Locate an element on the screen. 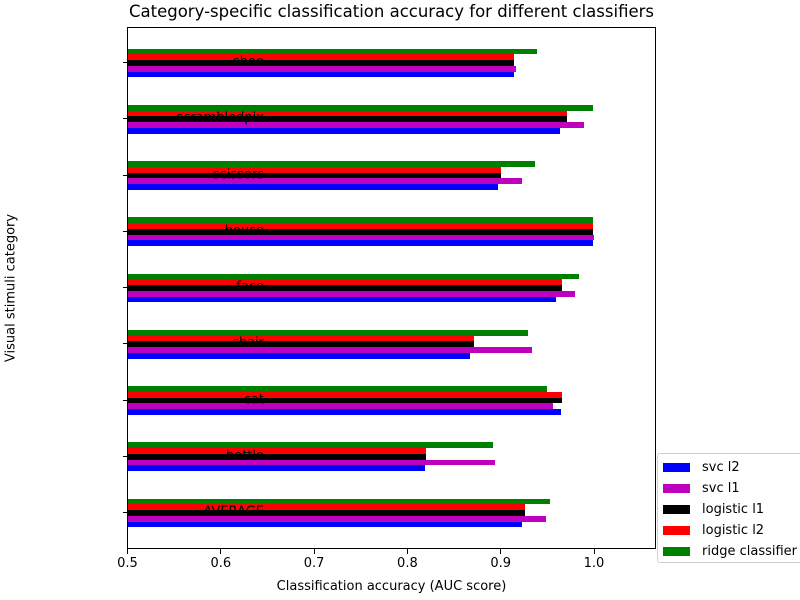 The height and width of the screenshot is (600, 800). bar-logistic-l1-scissors is located at coordinates (315, 175).